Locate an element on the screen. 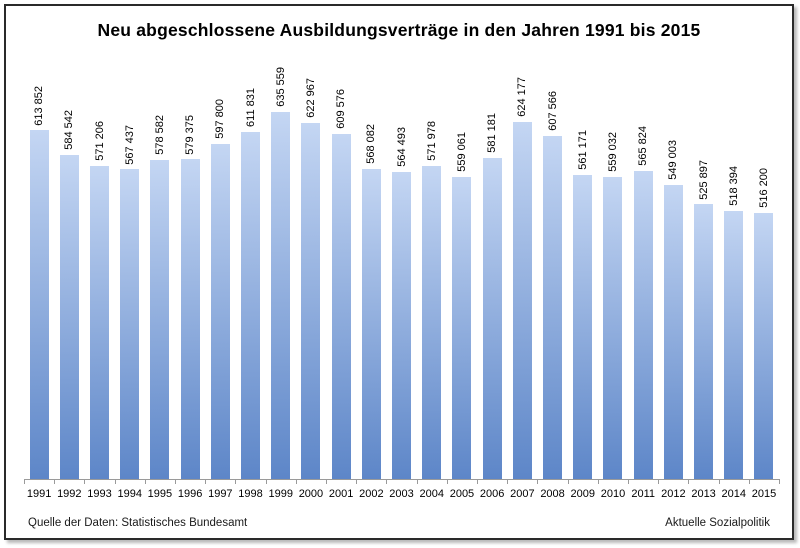  bar-2011 is located at coordinates (643, 324).